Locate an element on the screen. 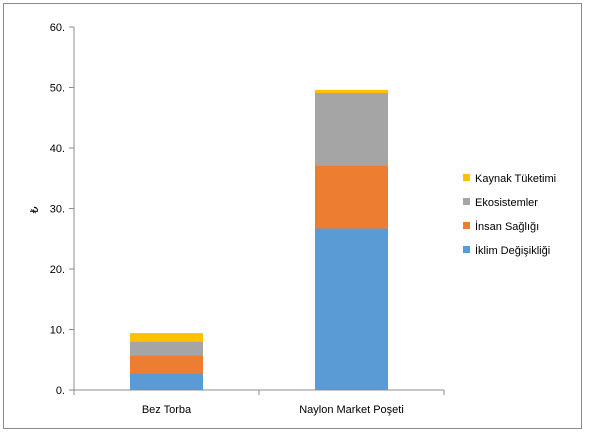 This screenshot has width=589, height=436. legend-label: Kaynak Tüketimi is located at coordinates (515, 179).